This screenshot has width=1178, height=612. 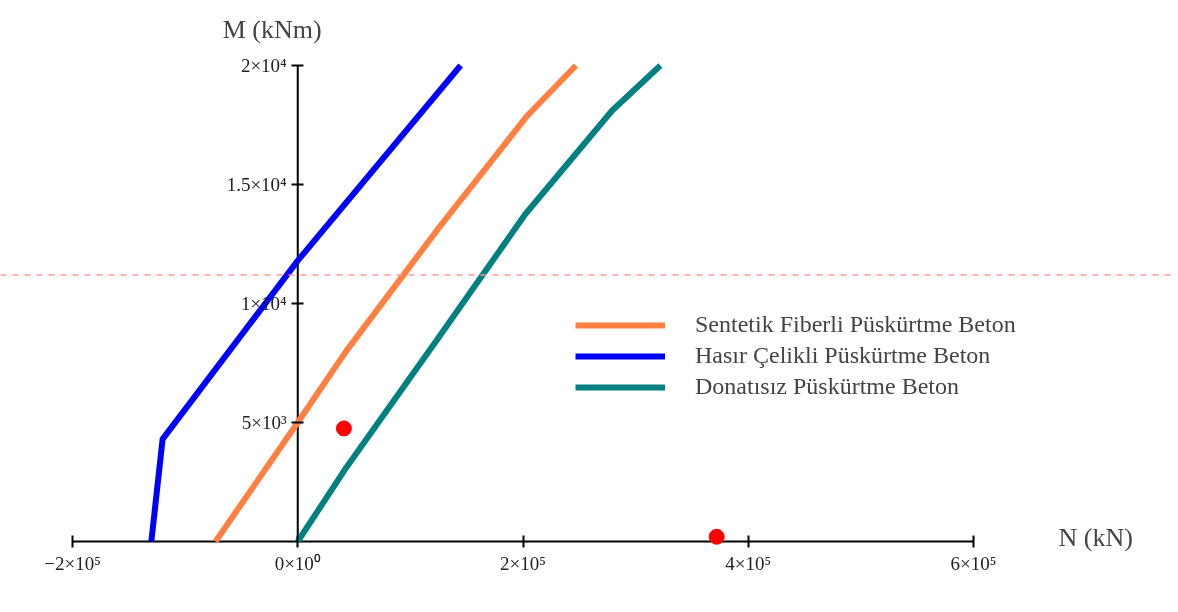 I want to click on x-tick-label: 0×10⁰, so click(x=297, y=563).